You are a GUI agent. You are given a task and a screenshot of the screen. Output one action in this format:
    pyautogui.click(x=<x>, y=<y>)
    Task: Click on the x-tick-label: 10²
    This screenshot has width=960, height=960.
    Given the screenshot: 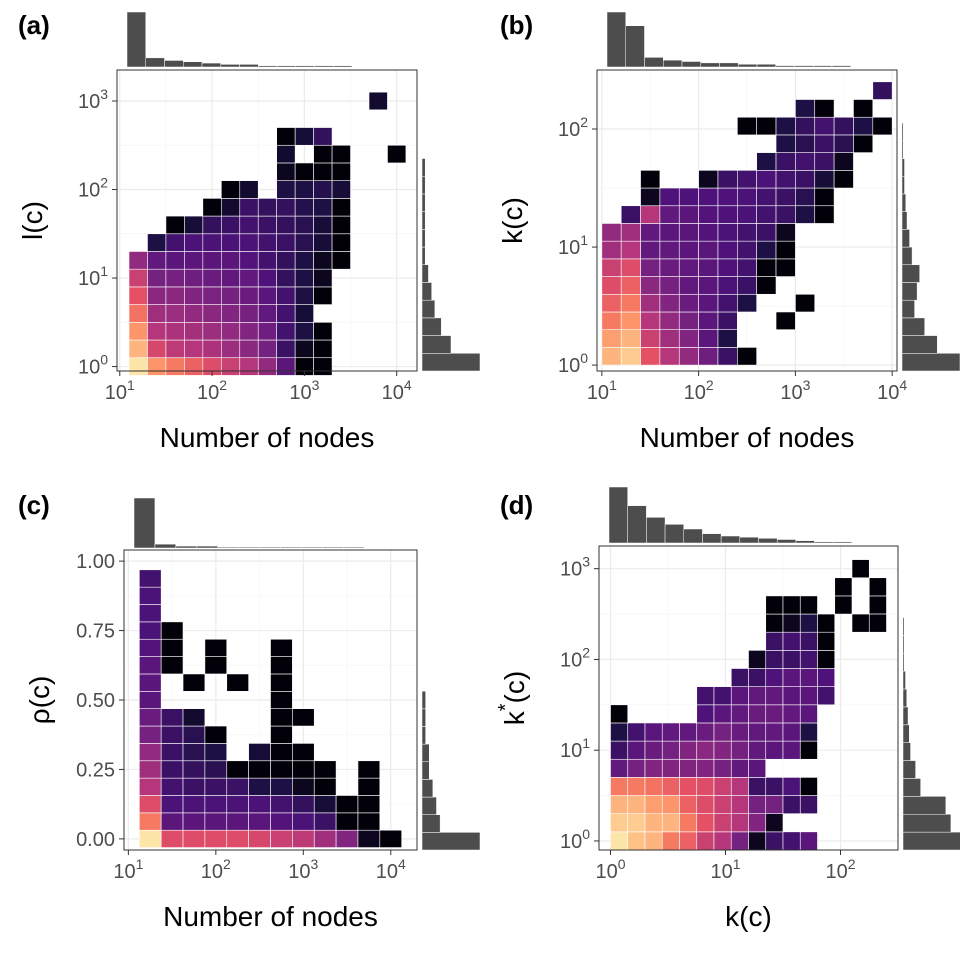 What is the action you would take?
    pyautogui.click(x=699, y=390)
    